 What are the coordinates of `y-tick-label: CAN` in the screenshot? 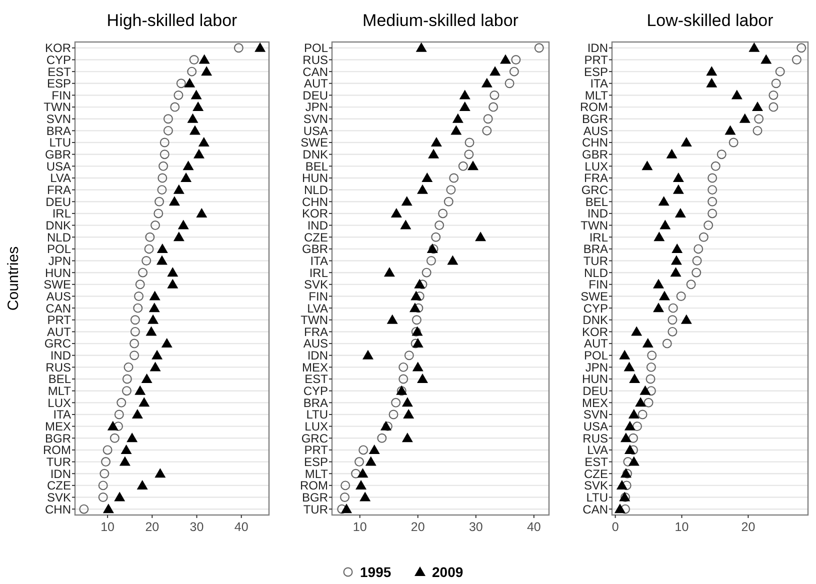 It's located at (58, 308).